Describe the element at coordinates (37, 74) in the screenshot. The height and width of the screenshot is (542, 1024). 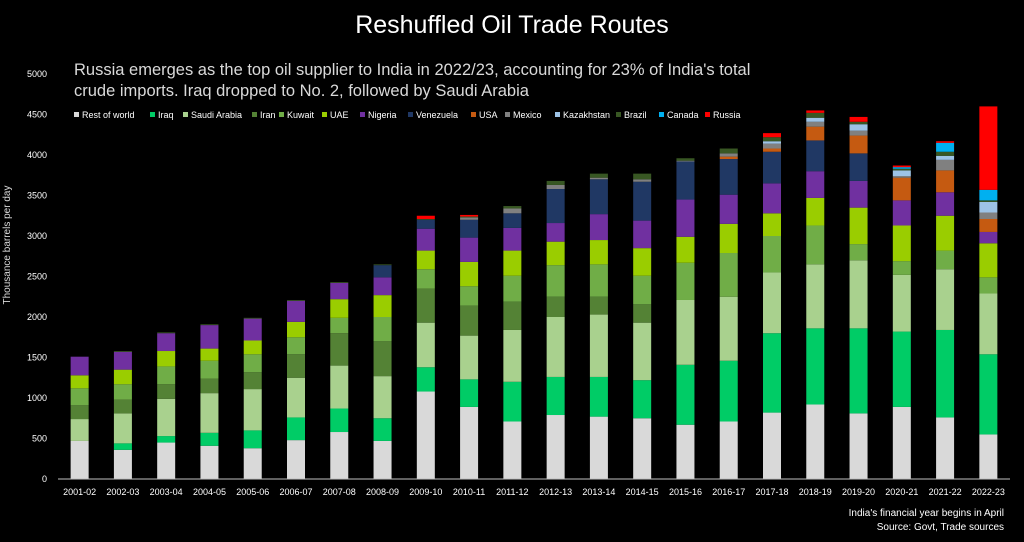
I see `y-tick-label: 5000` at that location.